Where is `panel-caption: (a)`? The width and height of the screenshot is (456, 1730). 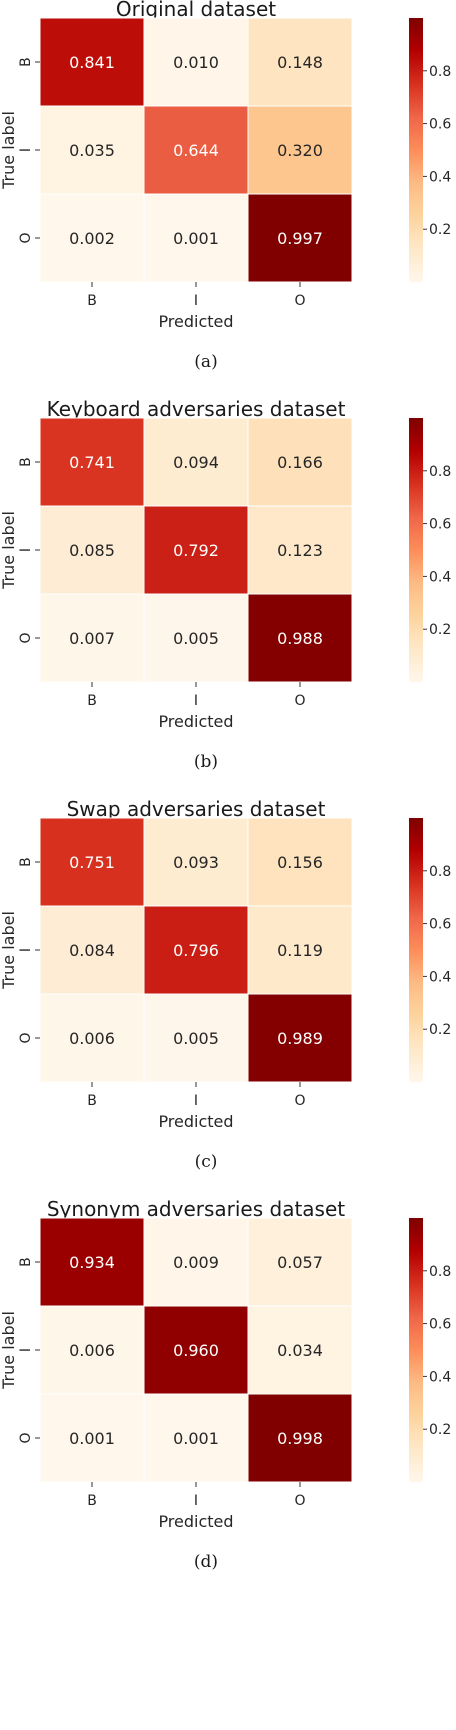 panel-caption: (a) is located at coordinates (205, 362).